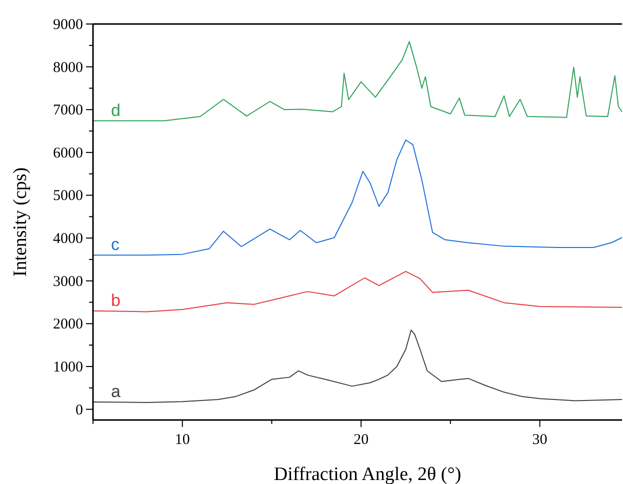  What do you see at coordinates (361, 440) in the screenshot?
I see `x-tick-label: 20` at bounding box center [361, 440].